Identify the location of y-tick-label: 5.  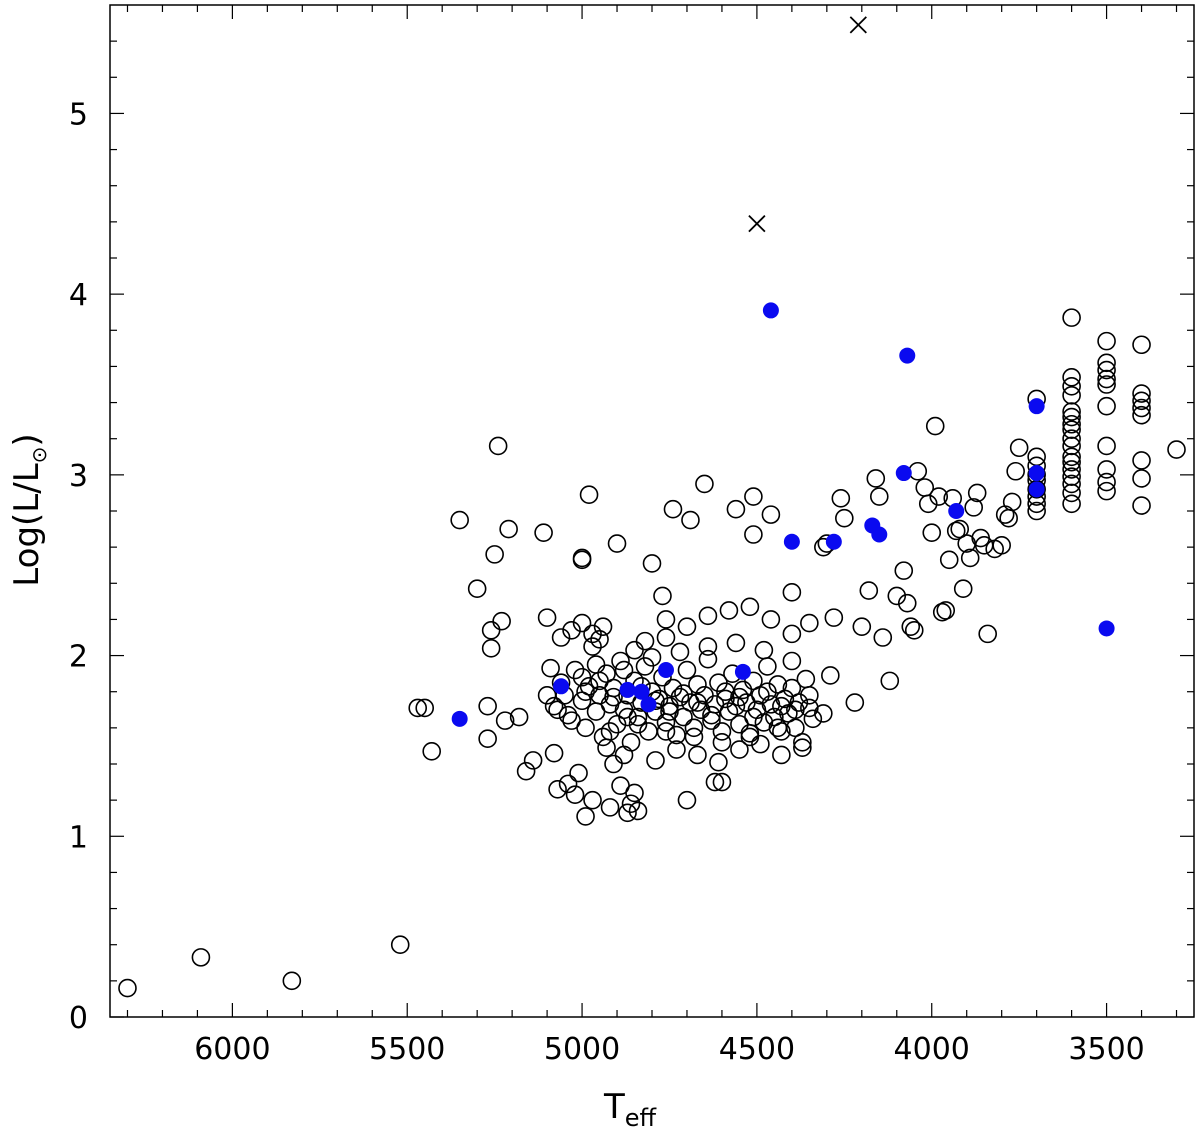
(78, 114).